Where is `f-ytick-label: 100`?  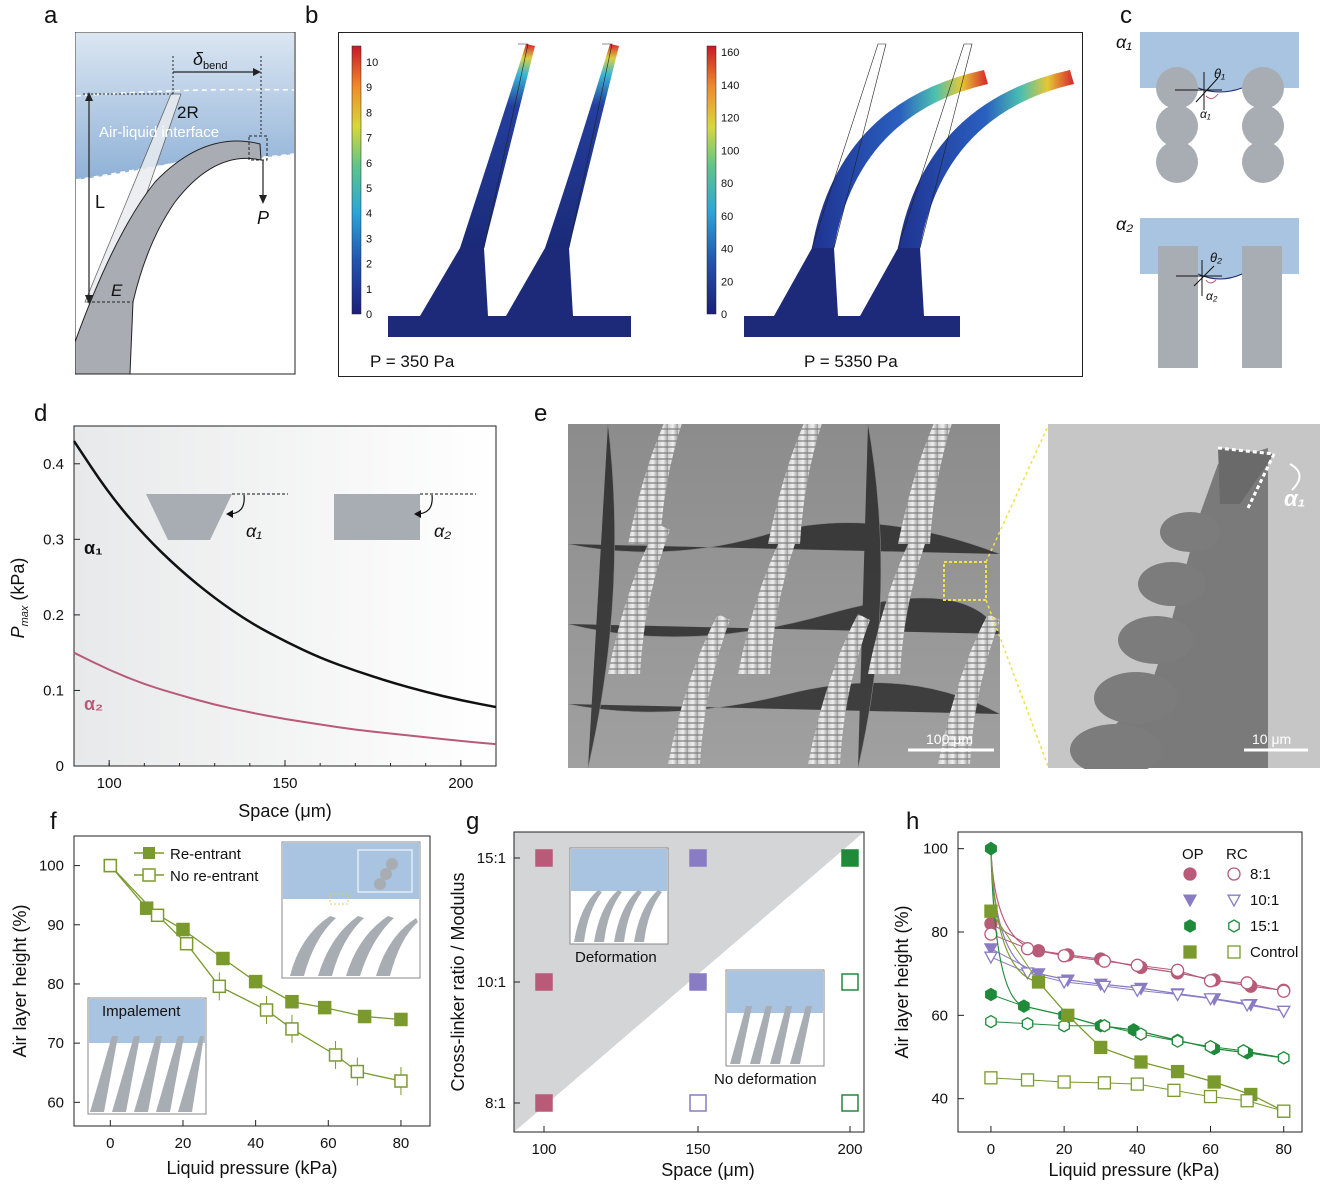
f-ytick-label: 100 is located at coordinates (51, 866).